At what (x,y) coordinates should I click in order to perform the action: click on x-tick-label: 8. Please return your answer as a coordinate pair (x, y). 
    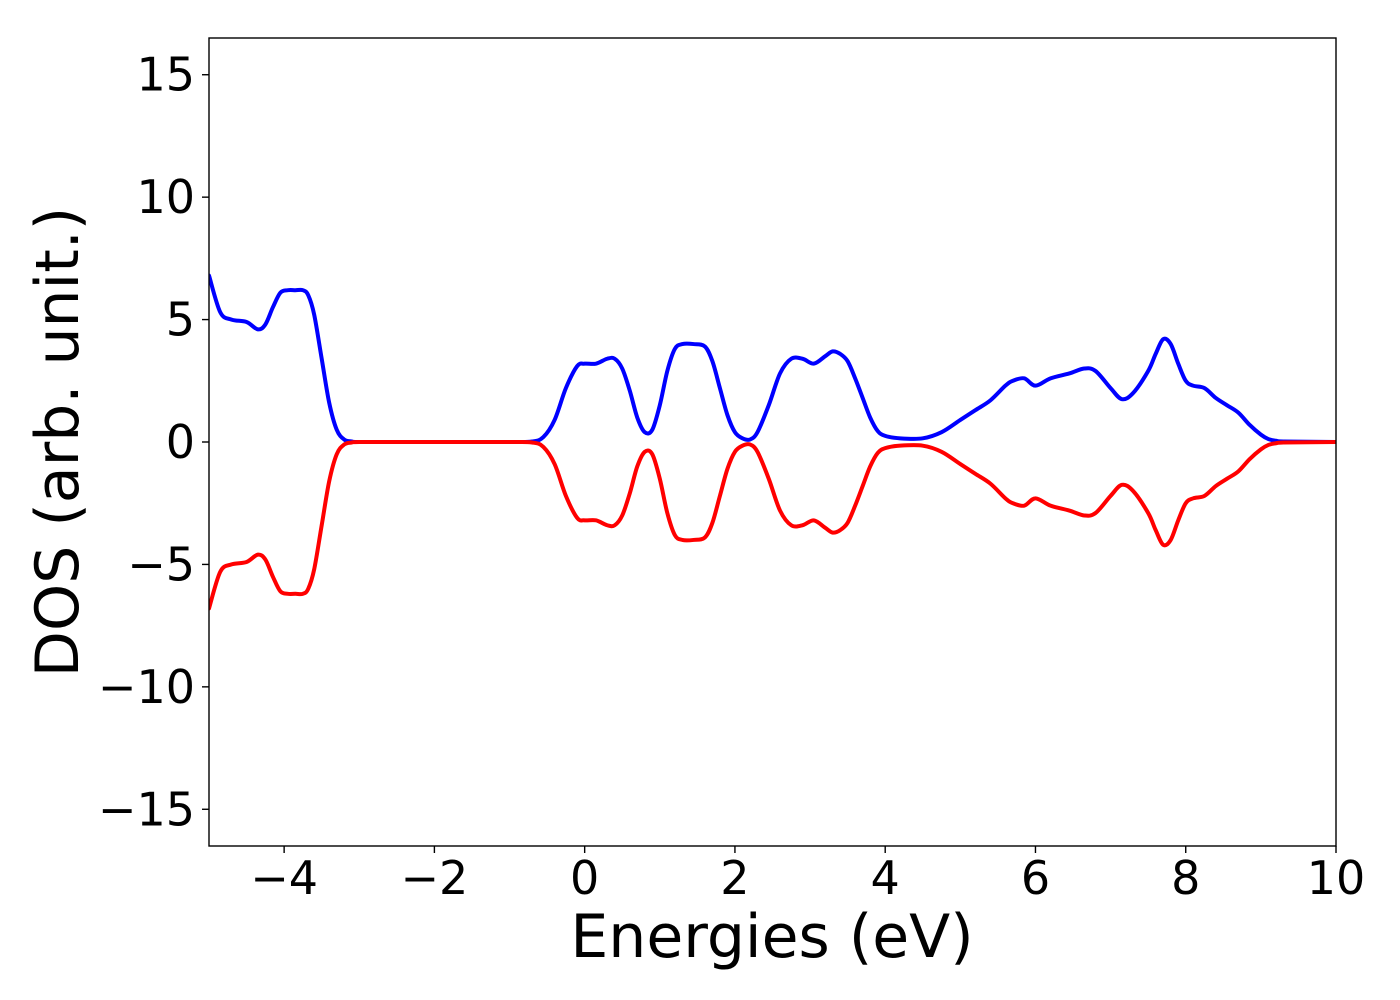
    Looking at the image, I should click on (1185, 878).